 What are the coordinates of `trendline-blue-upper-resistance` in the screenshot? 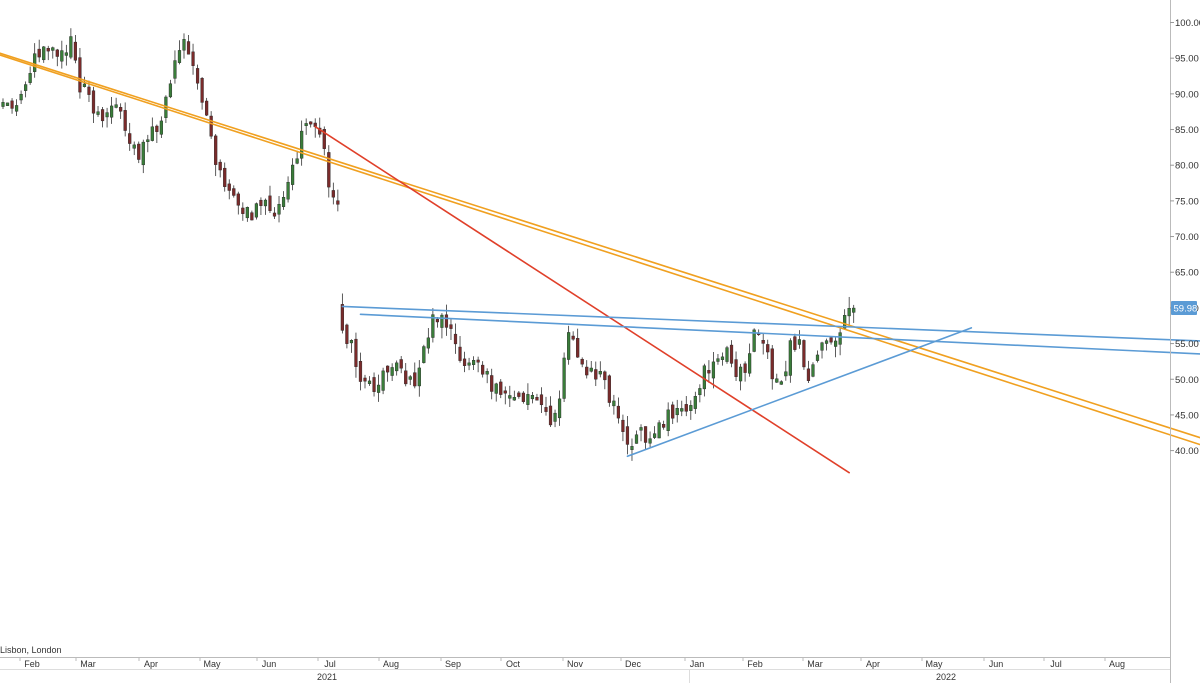 It's located at (770, 323).